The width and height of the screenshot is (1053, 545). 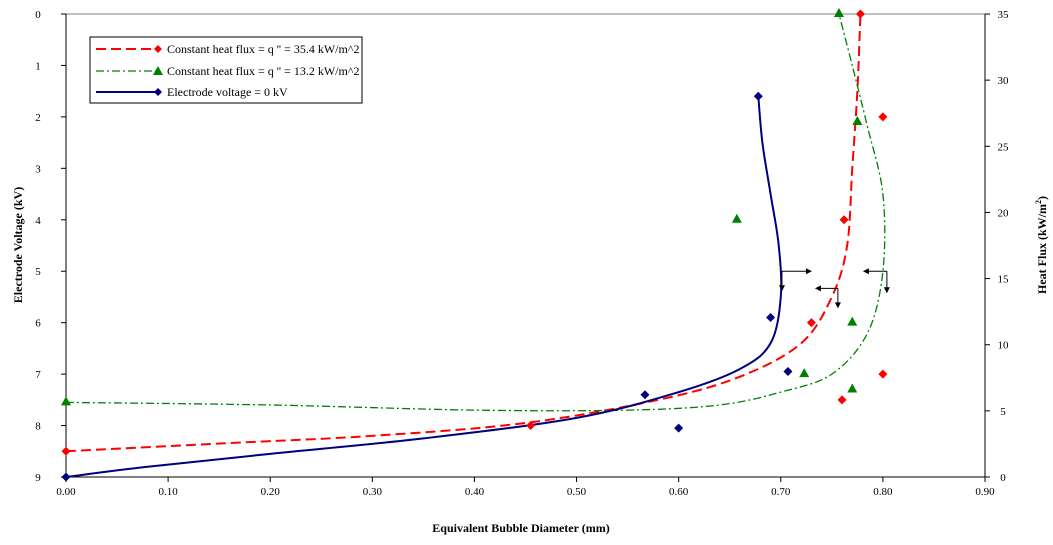 I want to click on annotation-arrowhead-right, so click(x=808, y=271).